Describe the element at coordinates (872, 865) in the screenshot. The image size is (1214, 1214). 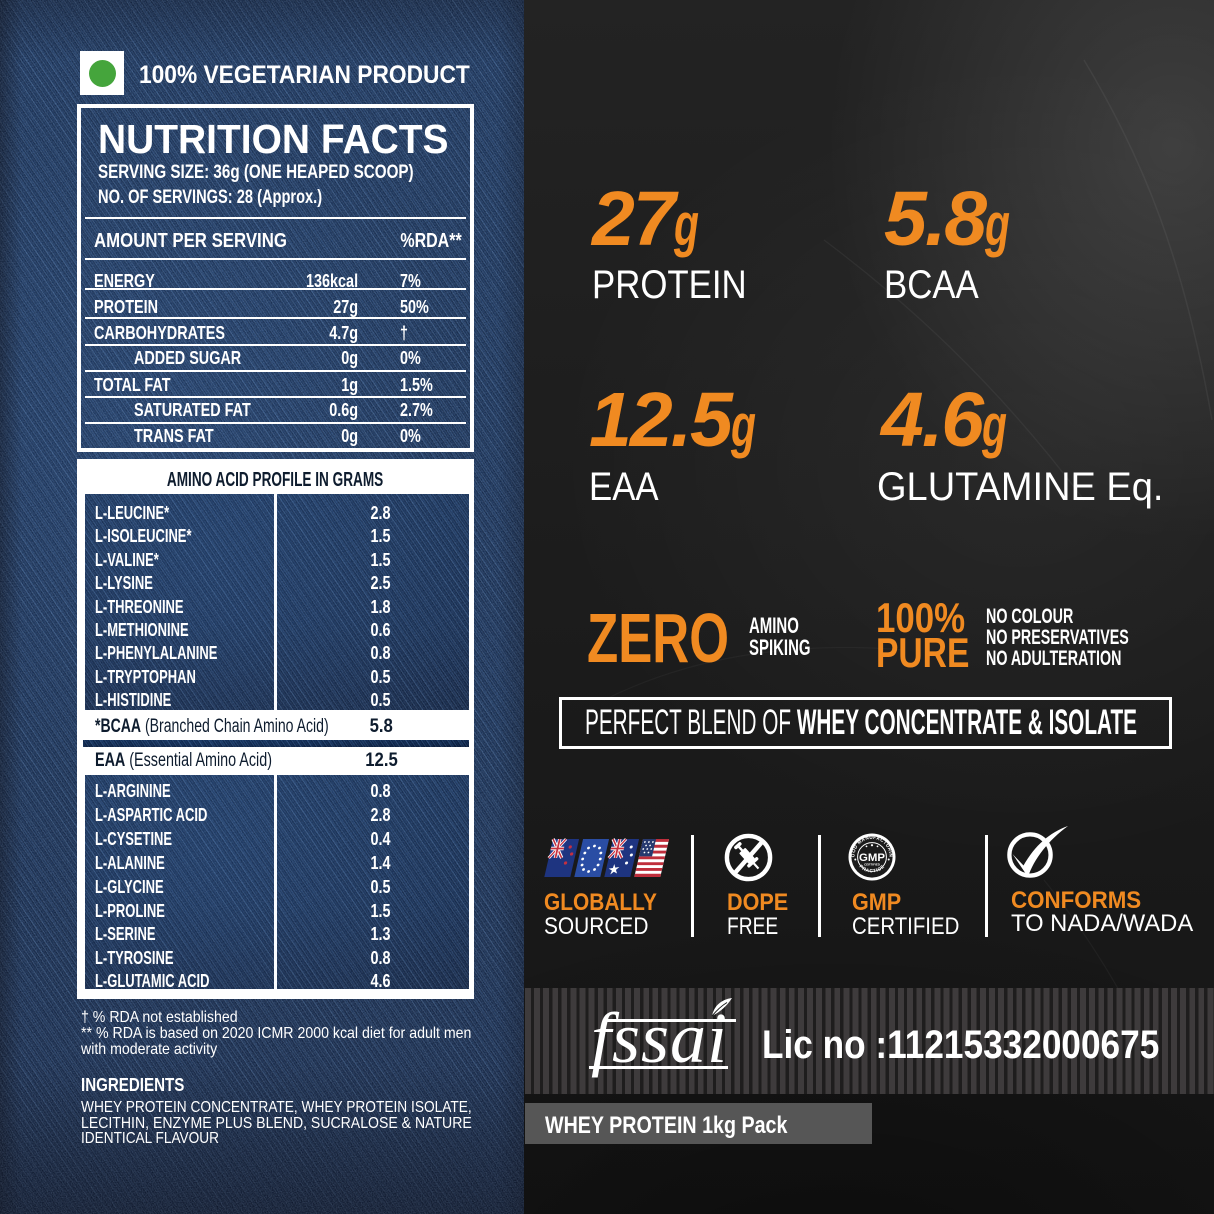
I see `svg-text: CERTIFIED` at that location.